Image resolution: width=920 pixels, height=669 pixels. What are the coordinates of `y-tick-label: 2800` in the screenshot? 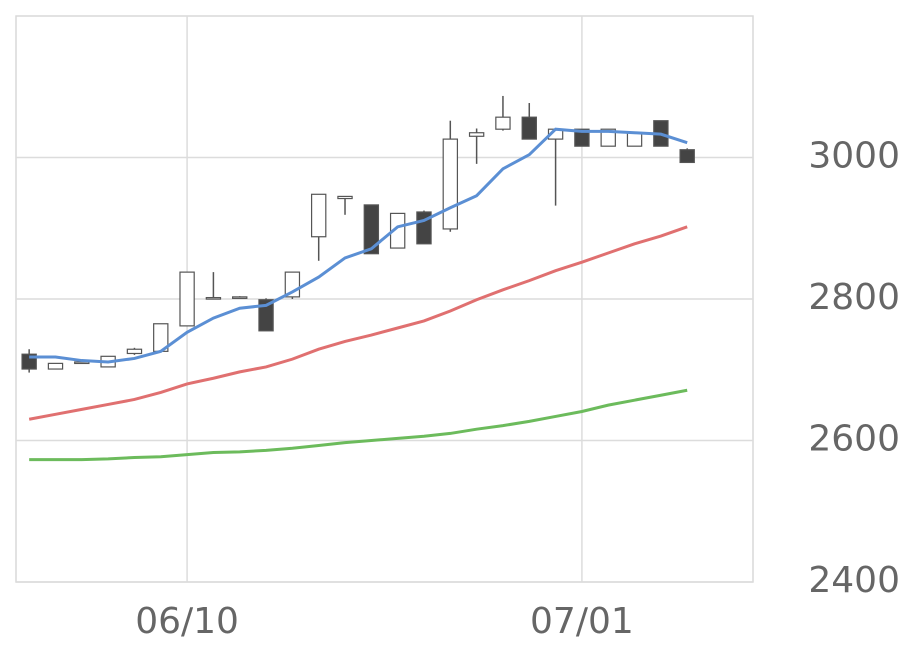 It's located at (854, 297).